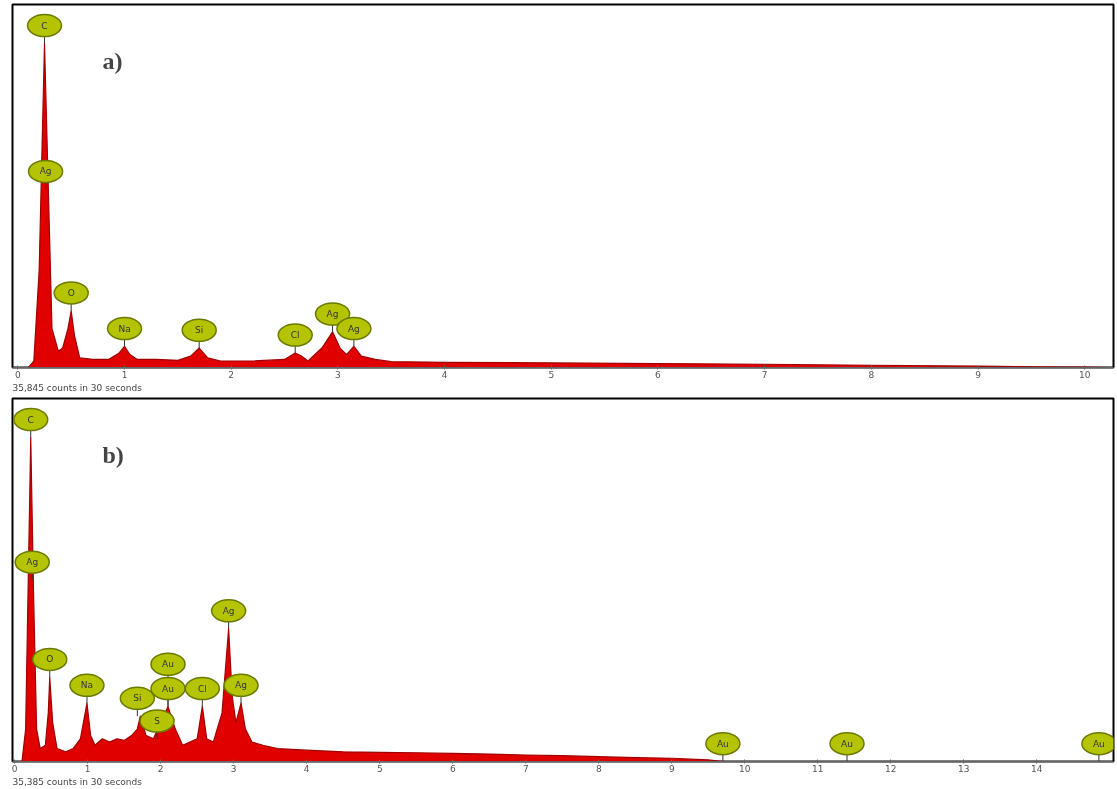  I want to click on chart-title: b), so click(113, 454).